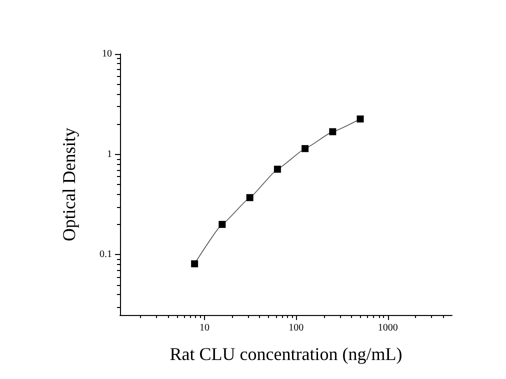  What do you see at coordinates (69, 185) in the screenshot?
I see `y-axis-title: Optical Density` at bounding box center [69, 185].